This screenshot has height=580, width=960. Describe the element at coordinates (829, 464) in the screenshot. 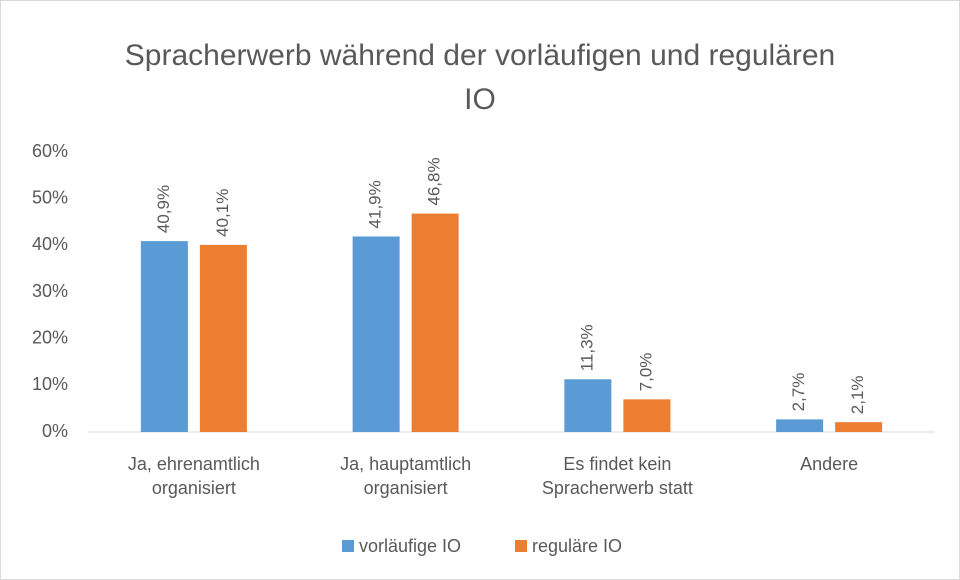

I see `x-tick-label: Andere` at that location.